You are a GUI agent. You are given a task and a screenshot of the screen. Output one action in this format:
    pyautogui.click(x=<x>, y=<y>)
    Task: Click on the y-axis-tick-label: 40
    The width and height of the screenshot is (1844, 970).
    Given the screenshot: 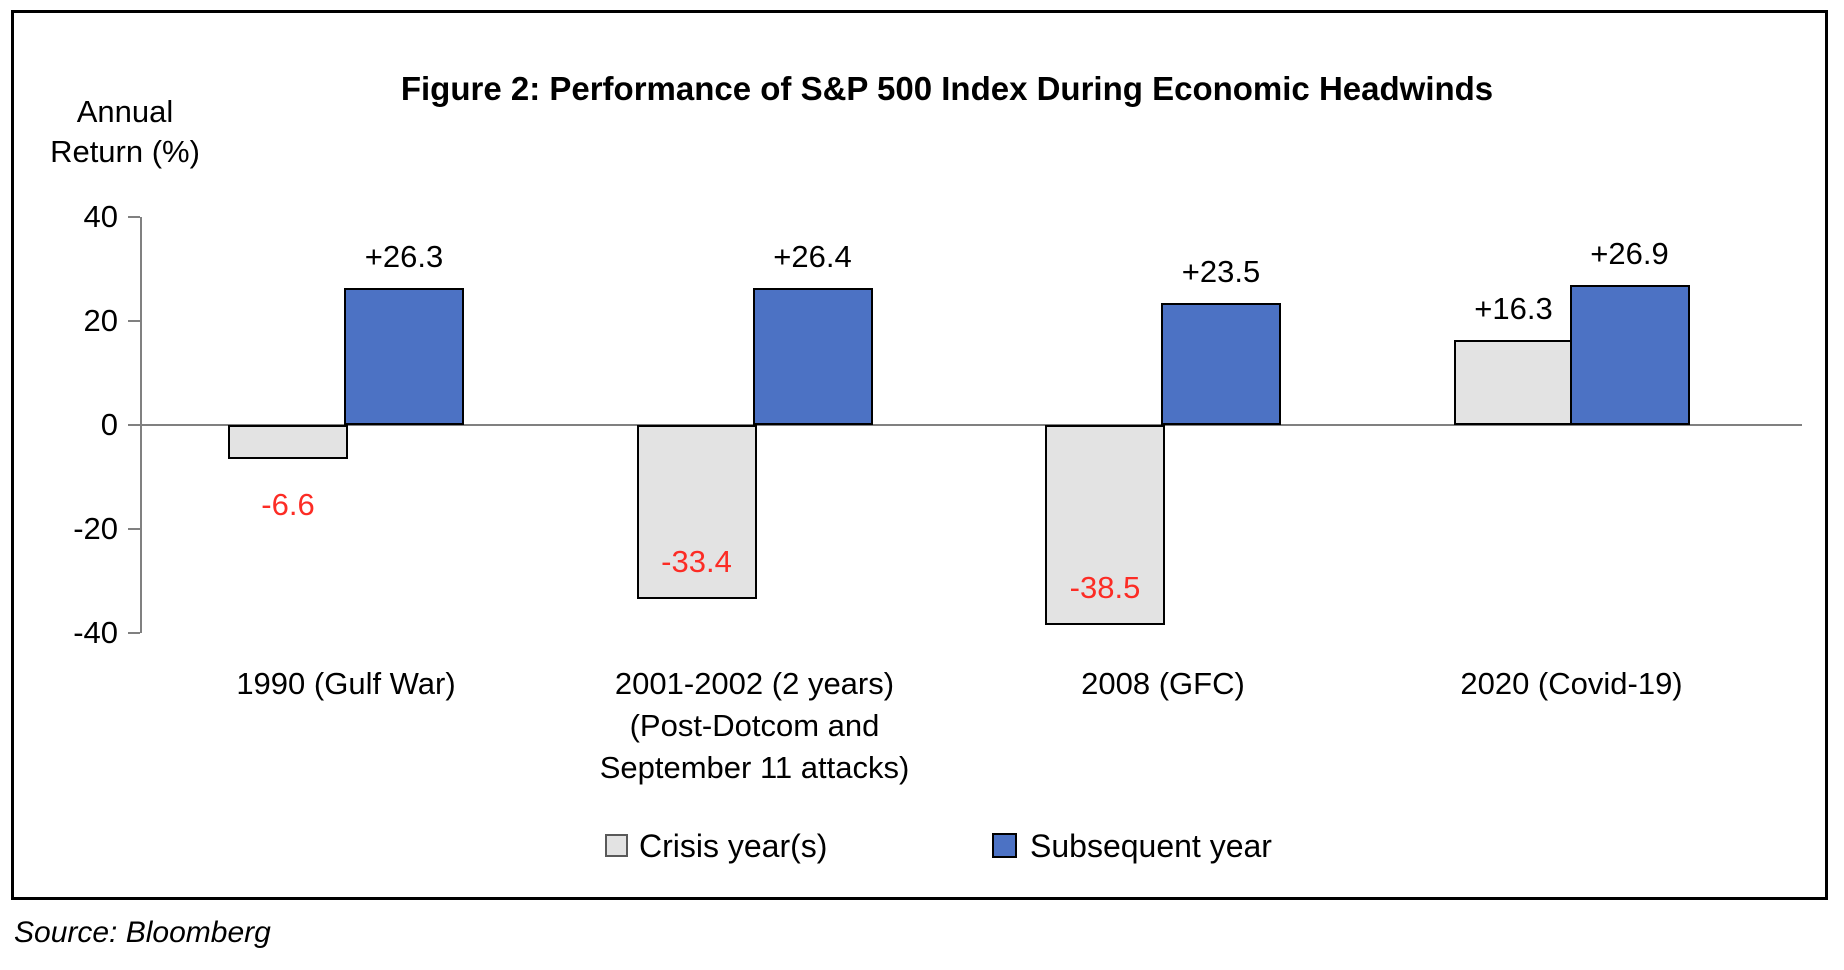 What is the action you would take?
    pyautogui.click(x=100, y=216)
    